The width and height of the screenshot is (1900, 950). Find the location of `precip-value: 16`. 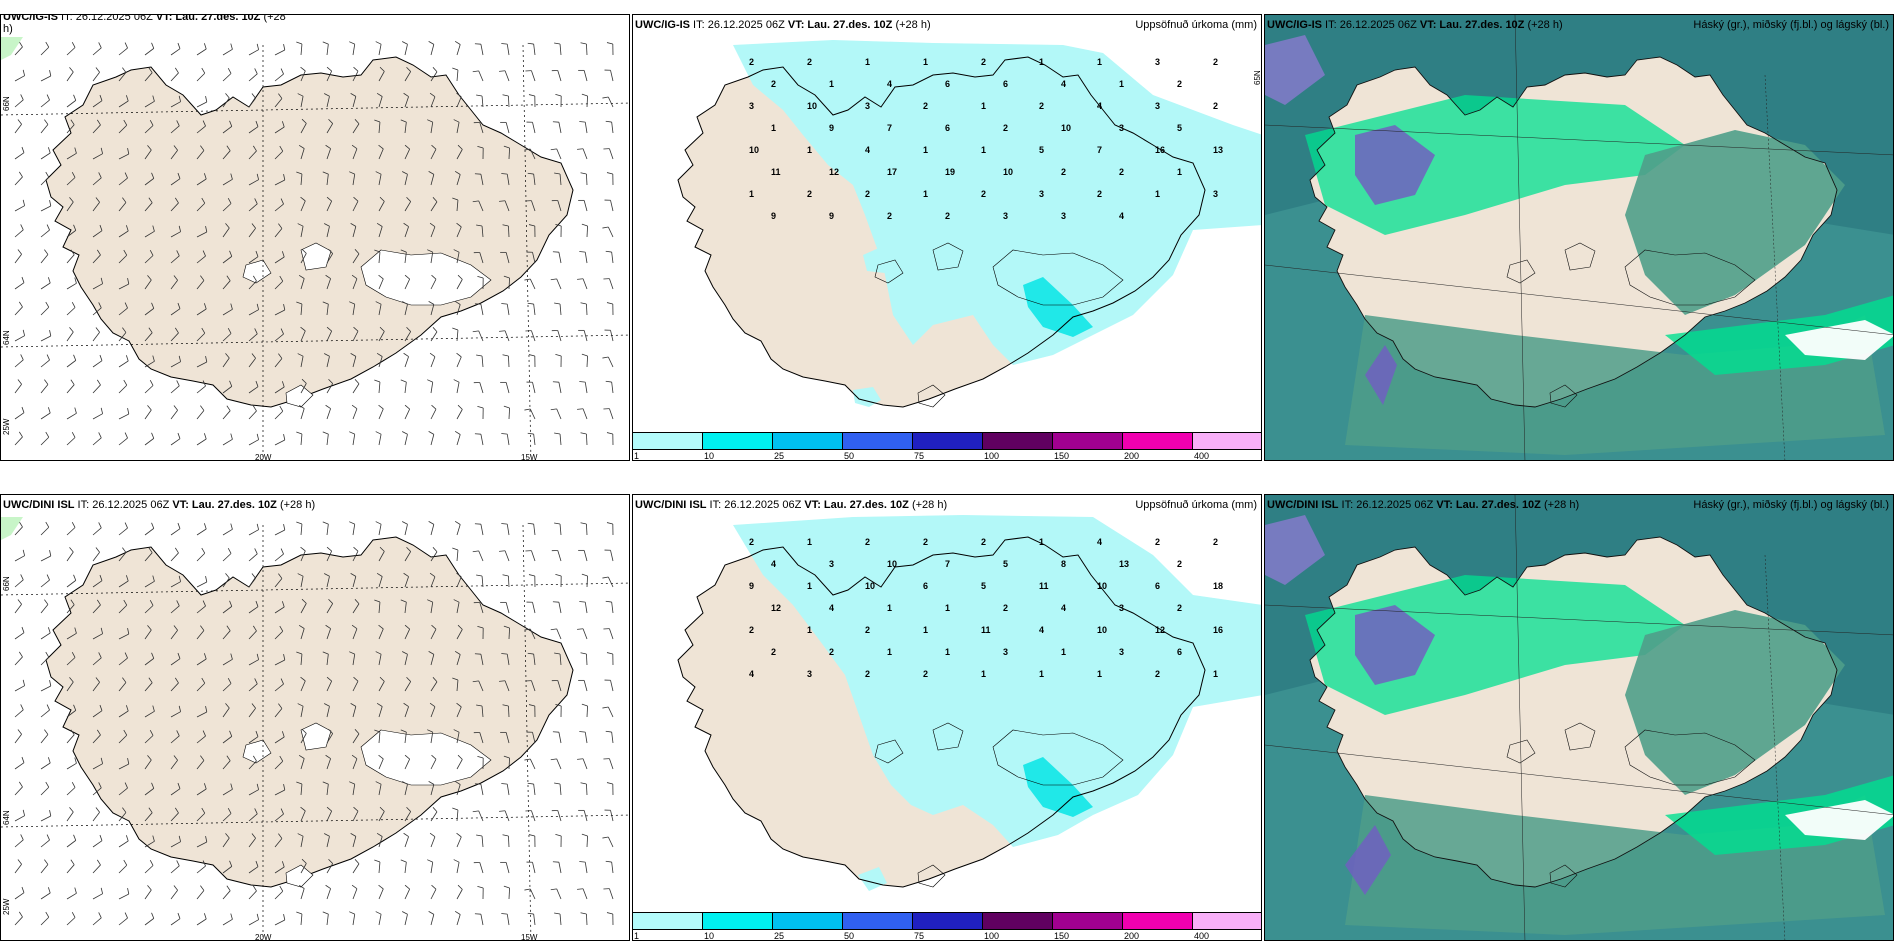

precip-value: 16 is located at coordinates (1218, 630).